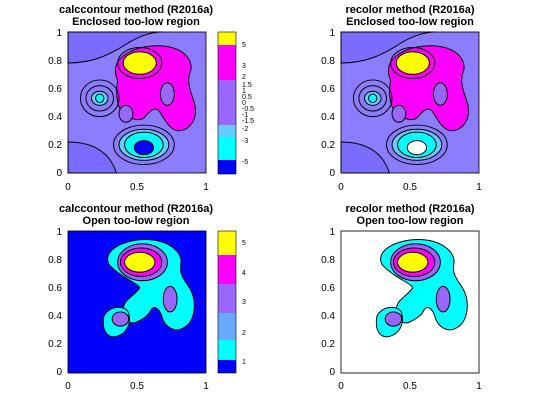 This screenshot has height=420, width=560. I want to click on panel-1-title-line2: Enclosed too-low region, so click(136, 22).